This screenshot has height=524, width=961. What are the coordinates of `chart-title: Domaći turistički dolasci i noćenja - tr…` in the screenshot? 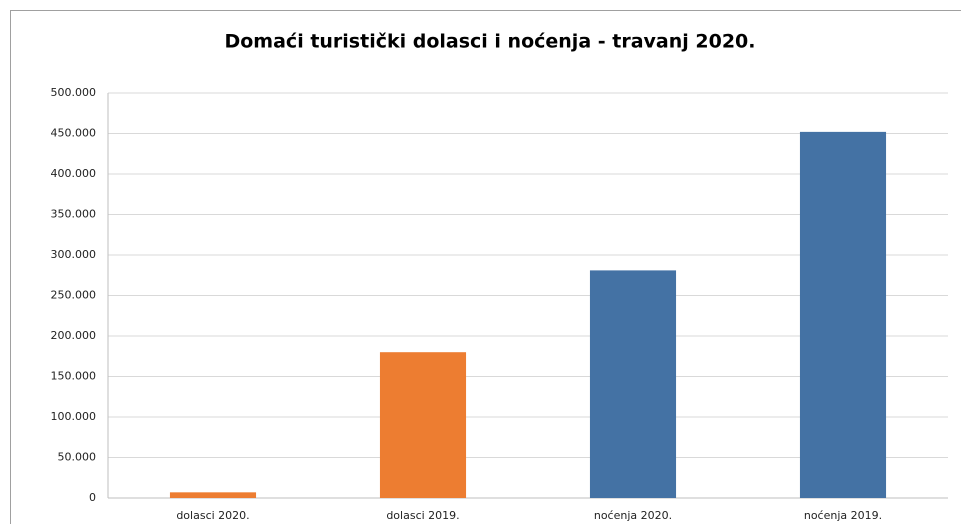 It's located at (489, 42).